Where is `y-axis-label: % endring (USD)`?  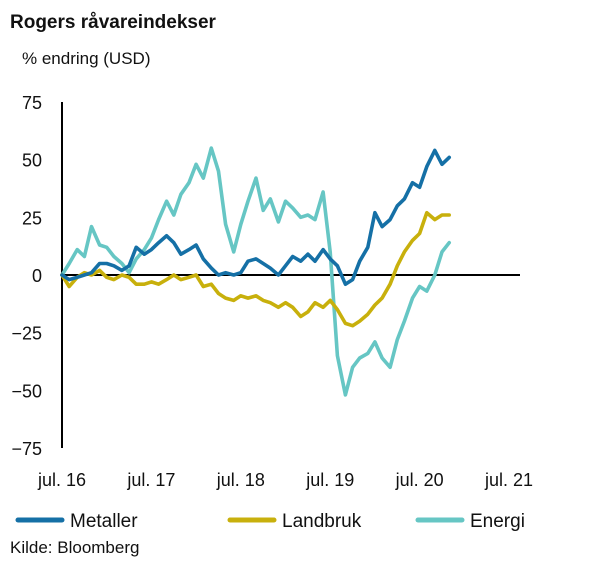
y-axis-label: % endring (USD) is located at coordinates (86, 58).